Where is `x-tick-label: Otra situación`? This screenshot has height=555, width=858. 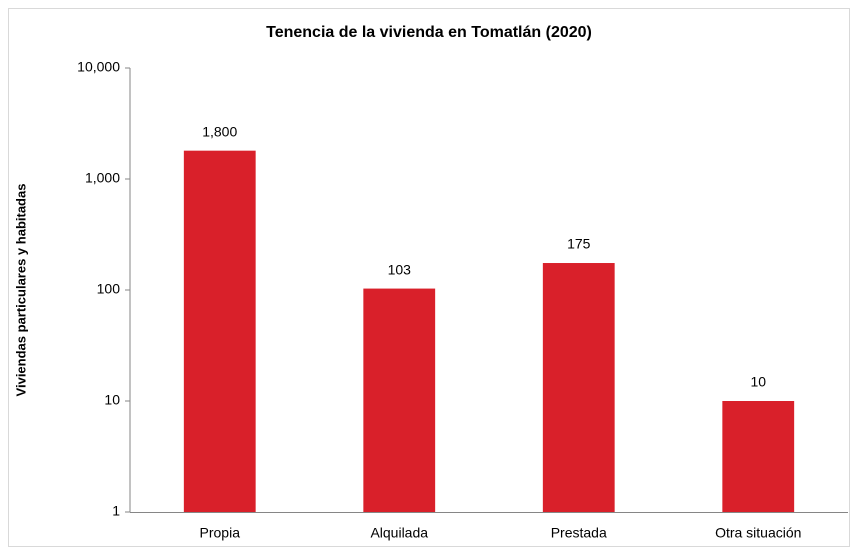 x-tick-label: Otra situación is located at coordinates (758, 533).